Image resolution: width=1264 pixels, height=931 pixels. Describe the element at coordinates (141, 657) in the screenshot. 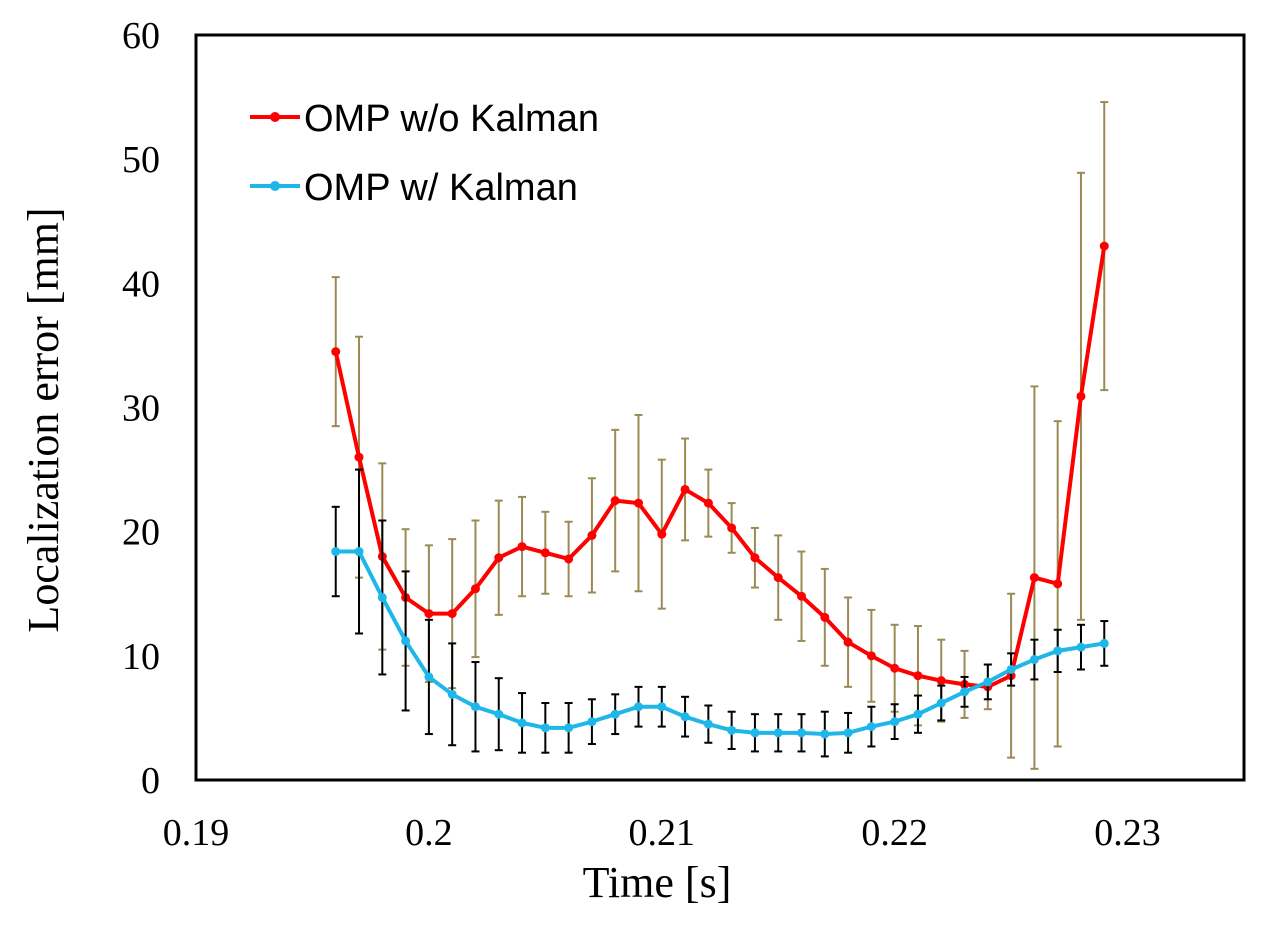

I see `y-tick-label: 10` at that location.